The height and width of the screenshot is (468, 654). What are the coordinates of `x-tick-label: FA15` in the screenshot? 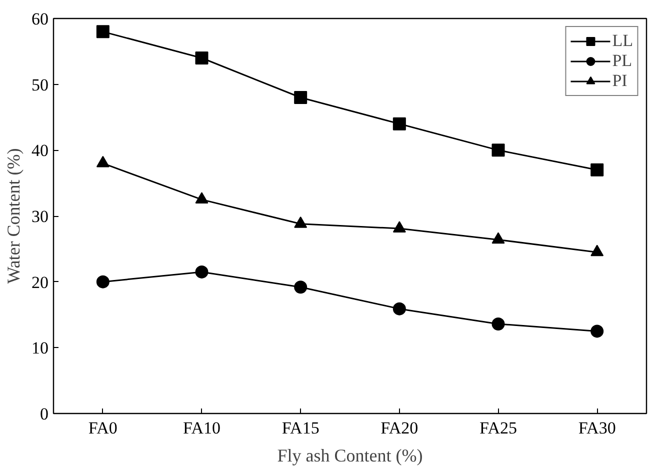 It's located at (301, 428).